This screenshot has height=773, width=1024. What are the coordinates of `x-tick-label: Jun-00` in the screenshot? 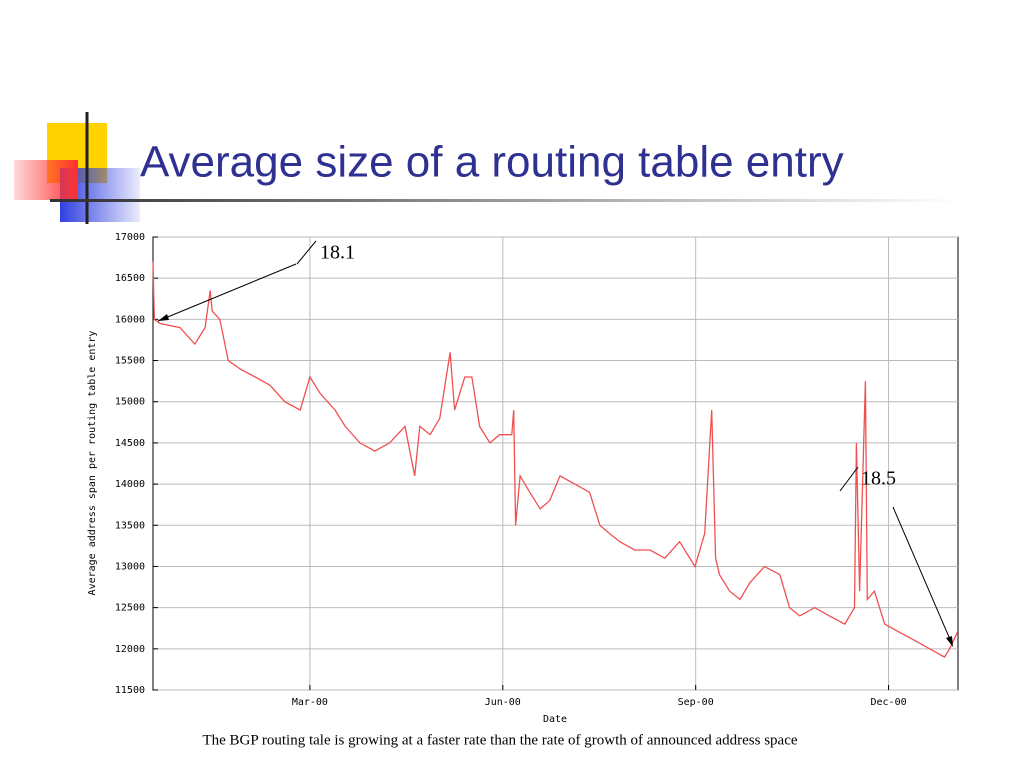 It's located at (503, 702).